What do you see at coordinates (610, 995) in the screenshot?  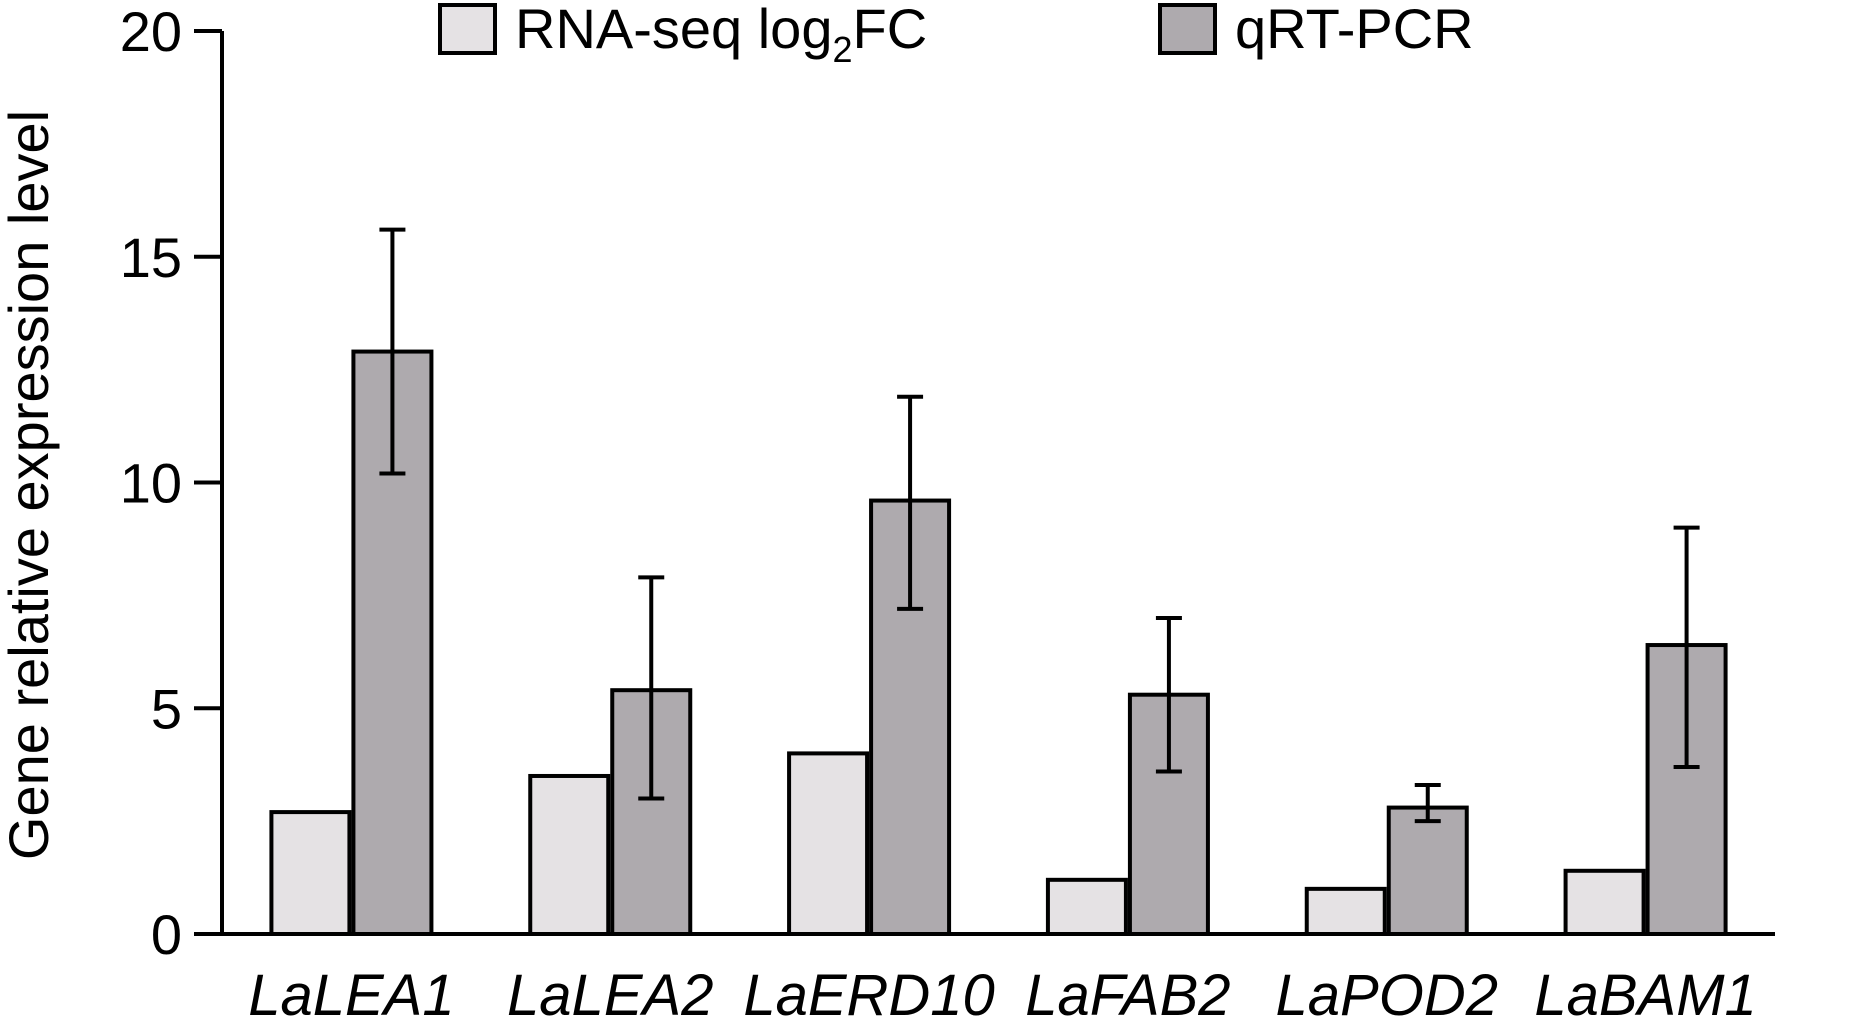 I see `x-tick-label-LaLEA2: LaLEA2` at bounding box center [610, 995].